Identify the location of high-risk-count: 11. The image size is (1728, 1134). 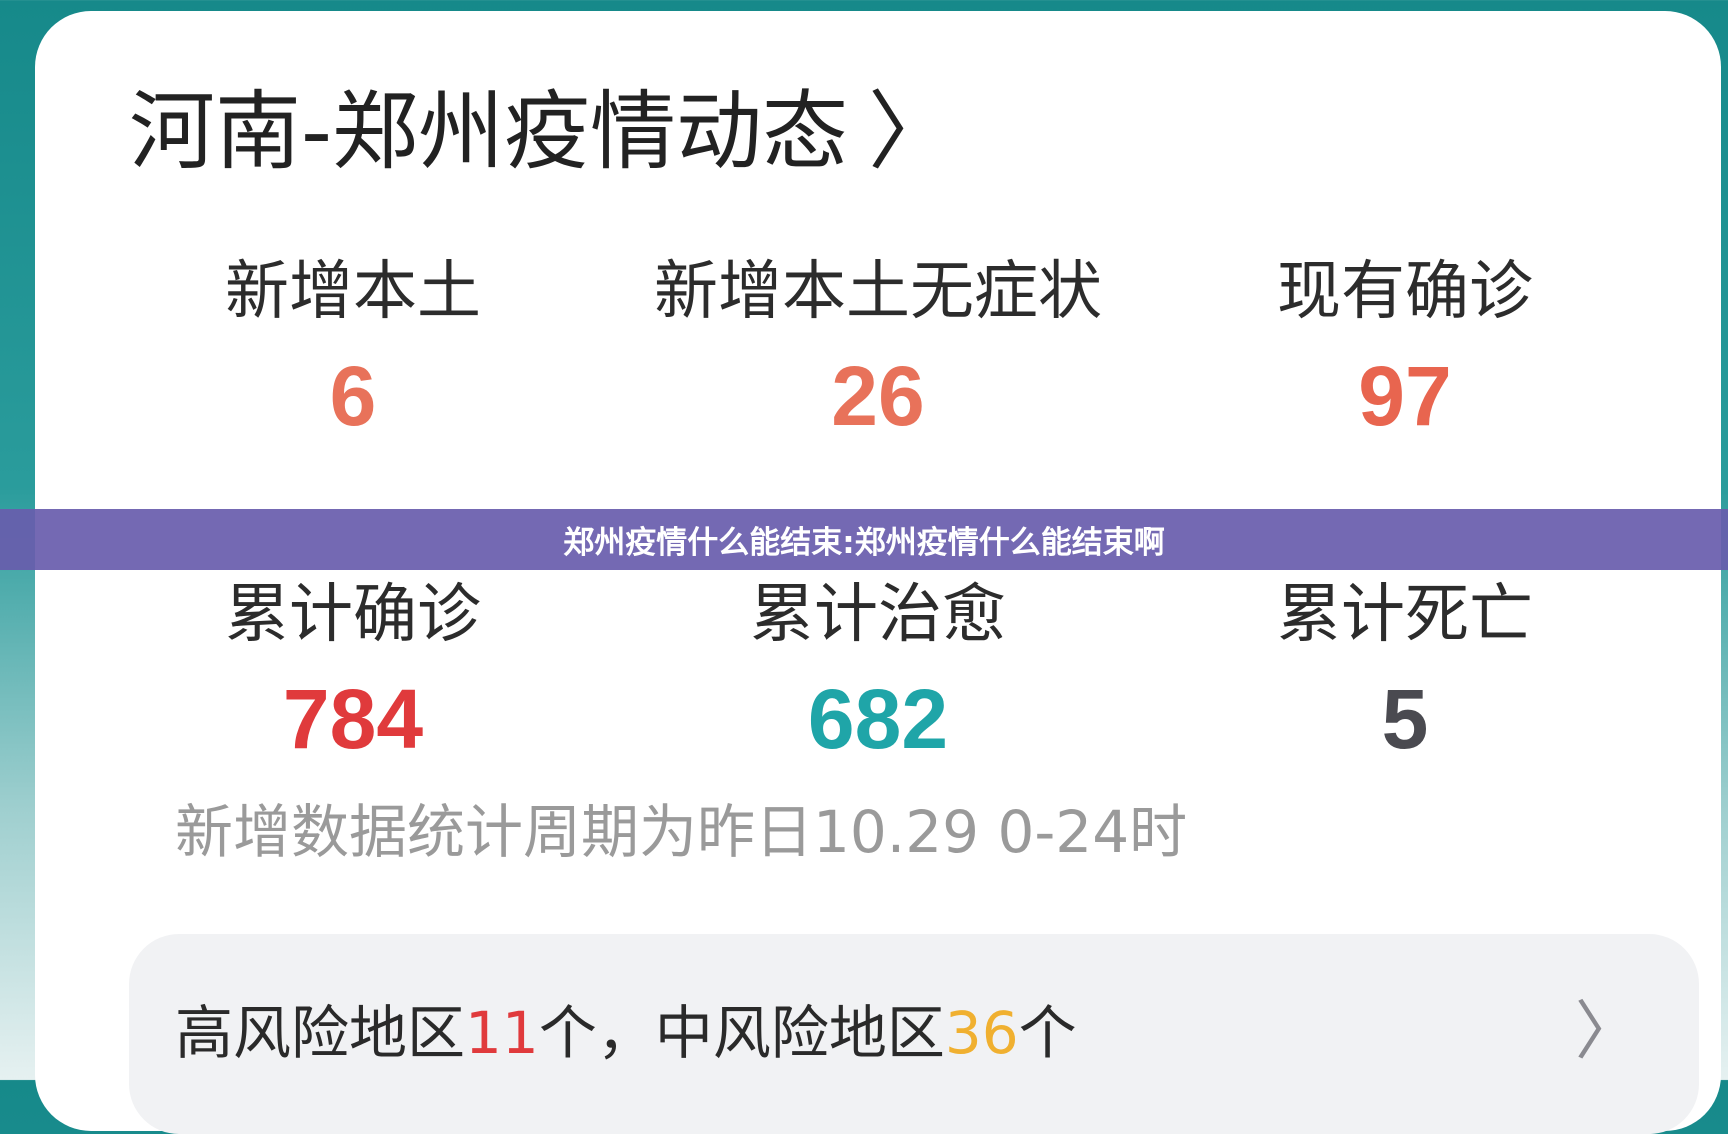
(502, 1033).